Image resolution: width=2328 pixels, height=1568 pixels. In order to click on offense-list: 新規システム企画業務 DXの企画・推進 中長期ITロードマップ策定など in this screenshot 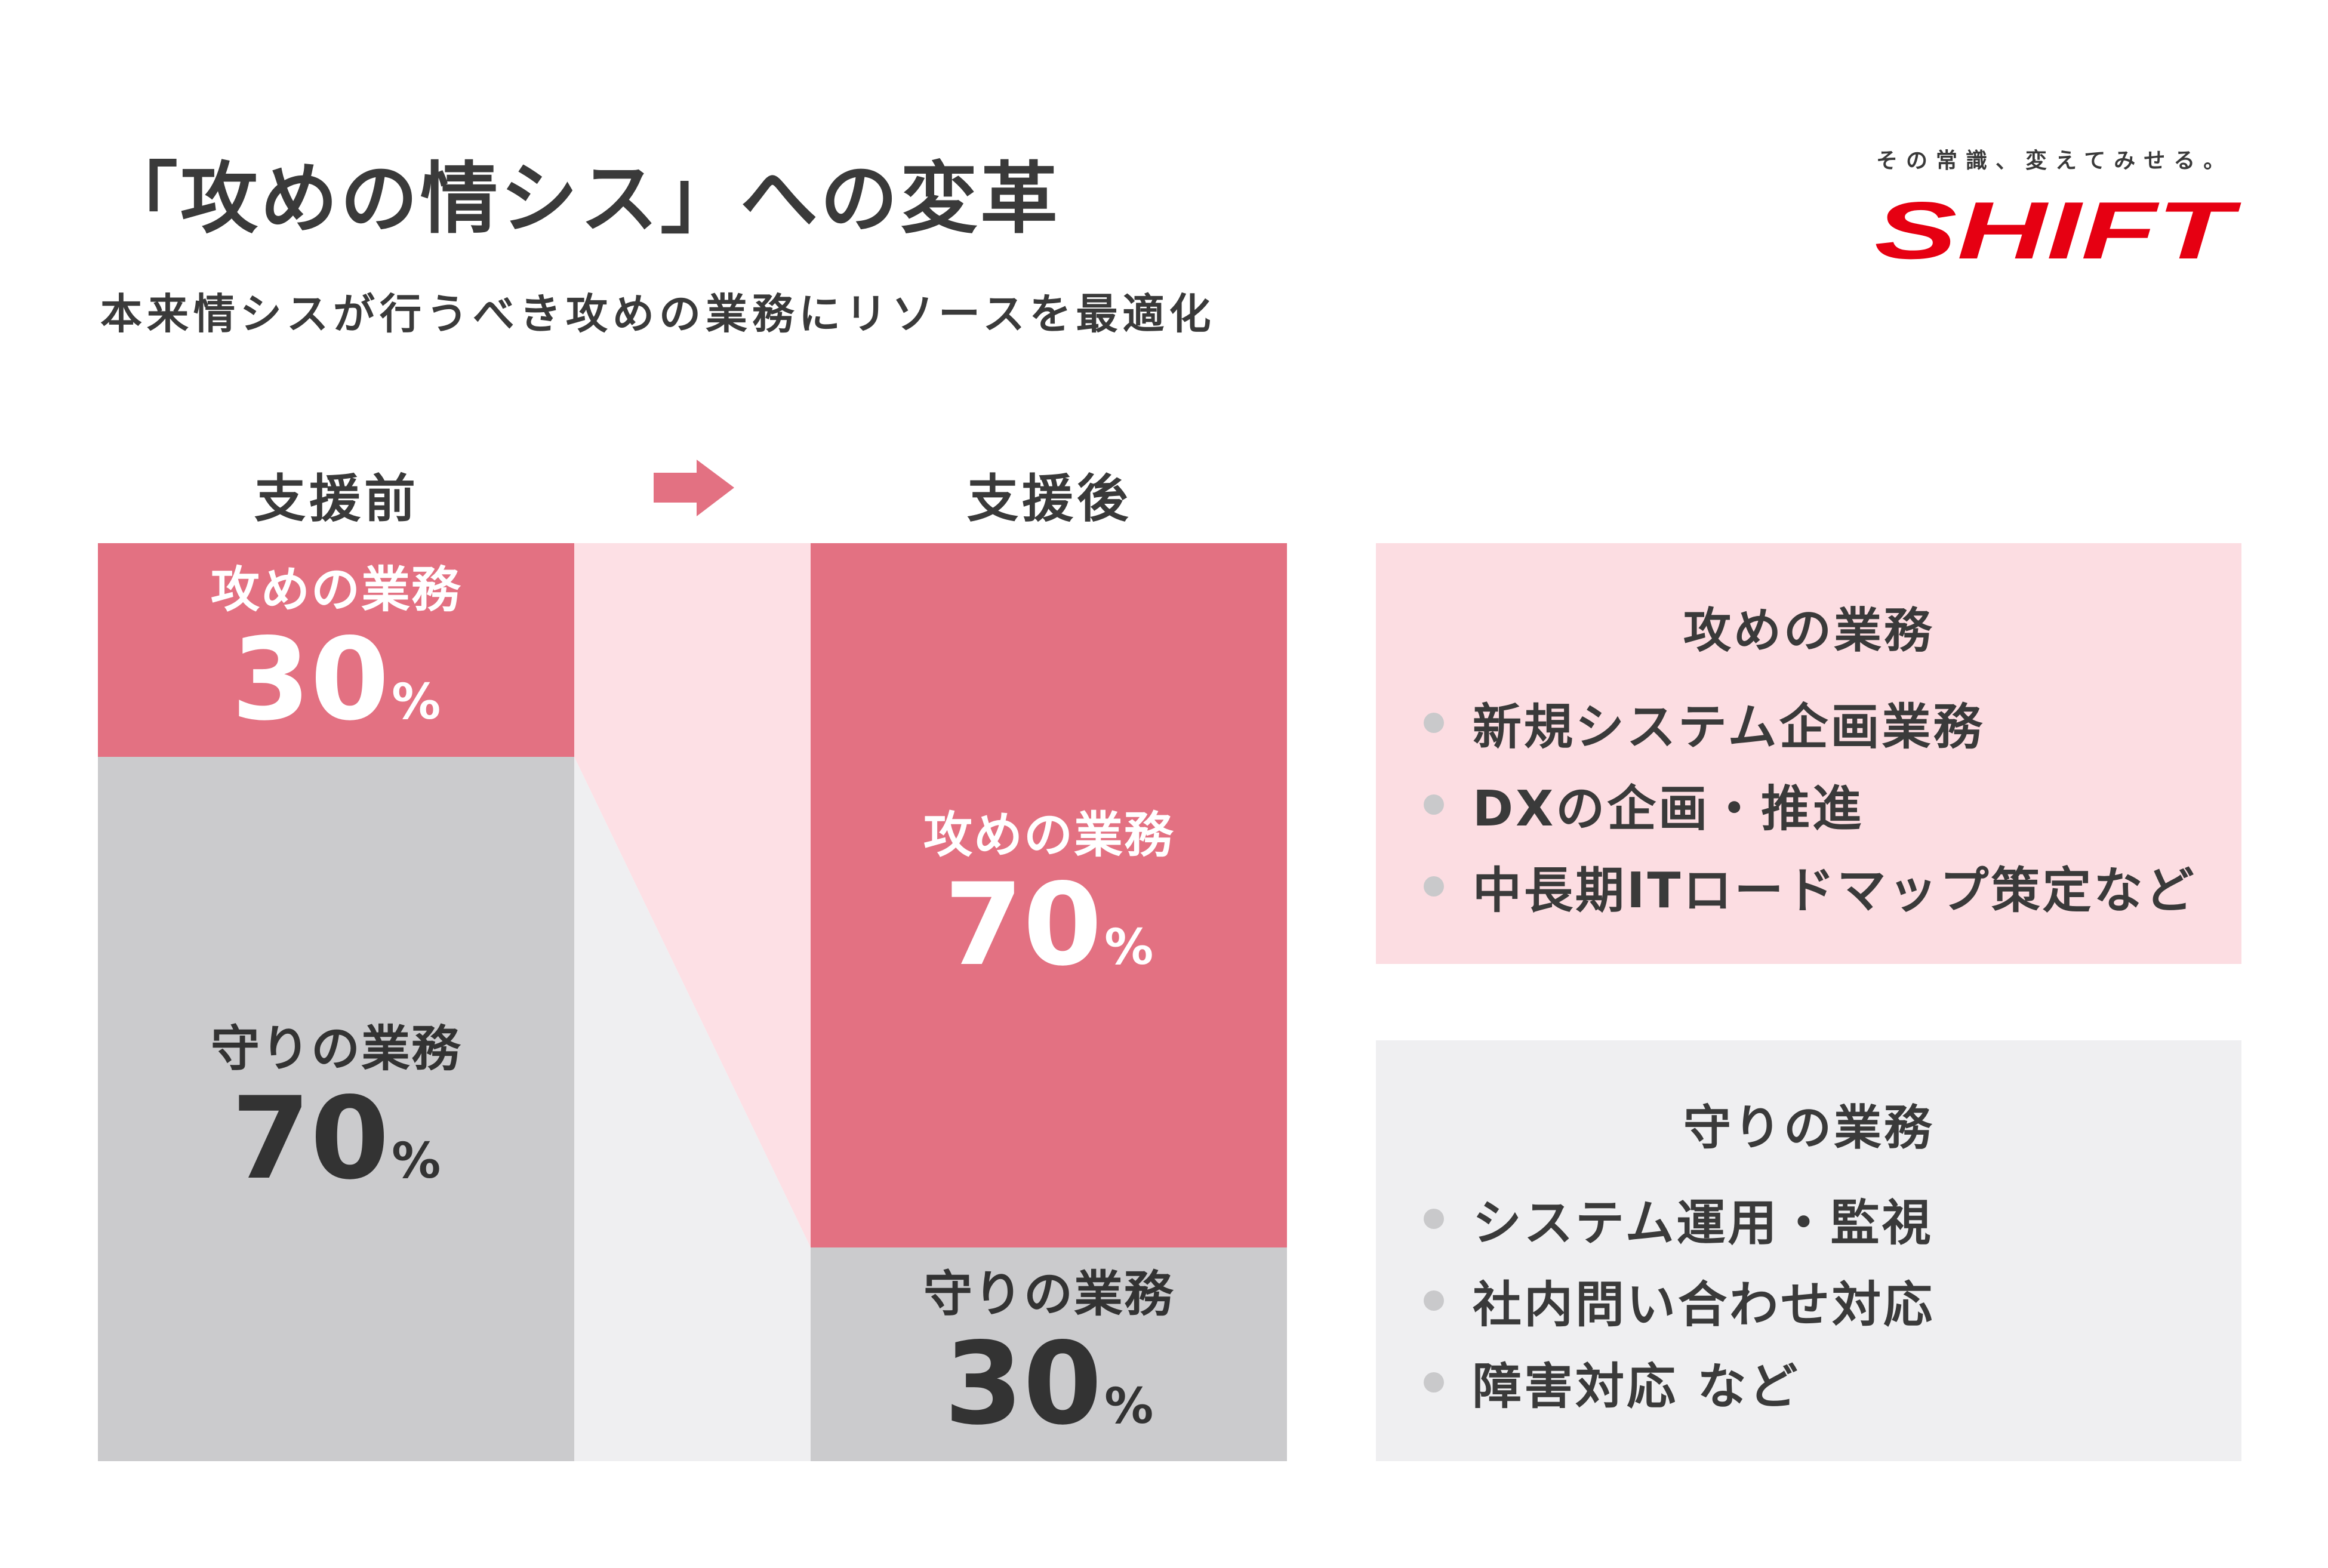, I will do `click(1810, 804)`.